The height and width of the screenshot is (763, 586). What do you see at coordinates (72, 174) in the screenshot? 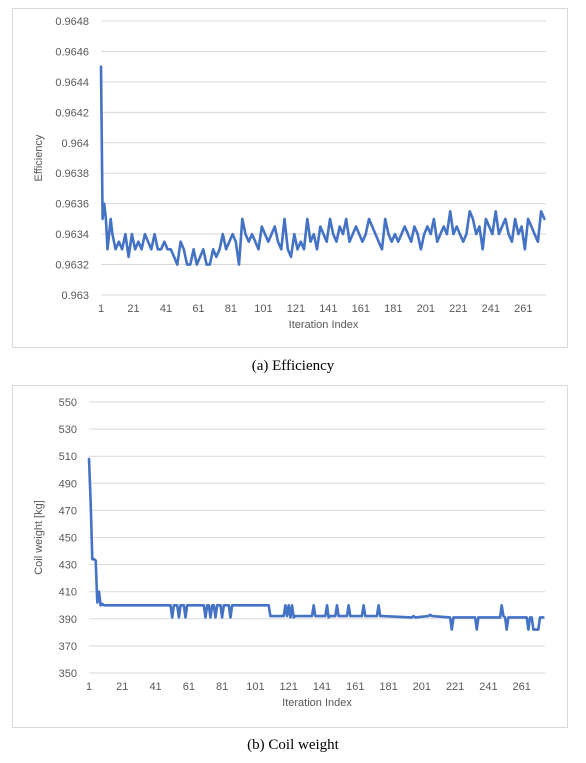
I see `y-tick-label: 0.9638` at bounding box center [72, 174].